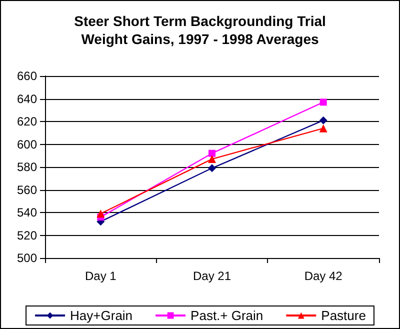 This screenshot has width=400, height=329. Describe the element at coordinates (27, 144) in the screenshot. I see `y-tick-label: 600` at that location.